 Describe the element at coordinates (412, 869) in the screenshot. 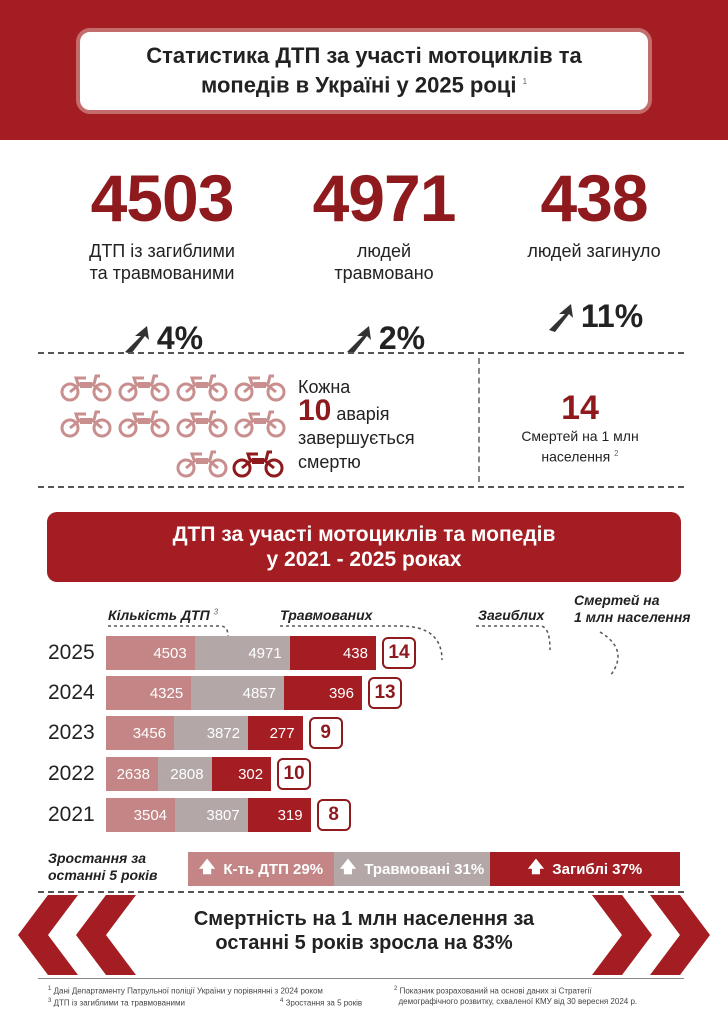

I see `growth-injured: 🡅 Травмовані 31%` at that location.